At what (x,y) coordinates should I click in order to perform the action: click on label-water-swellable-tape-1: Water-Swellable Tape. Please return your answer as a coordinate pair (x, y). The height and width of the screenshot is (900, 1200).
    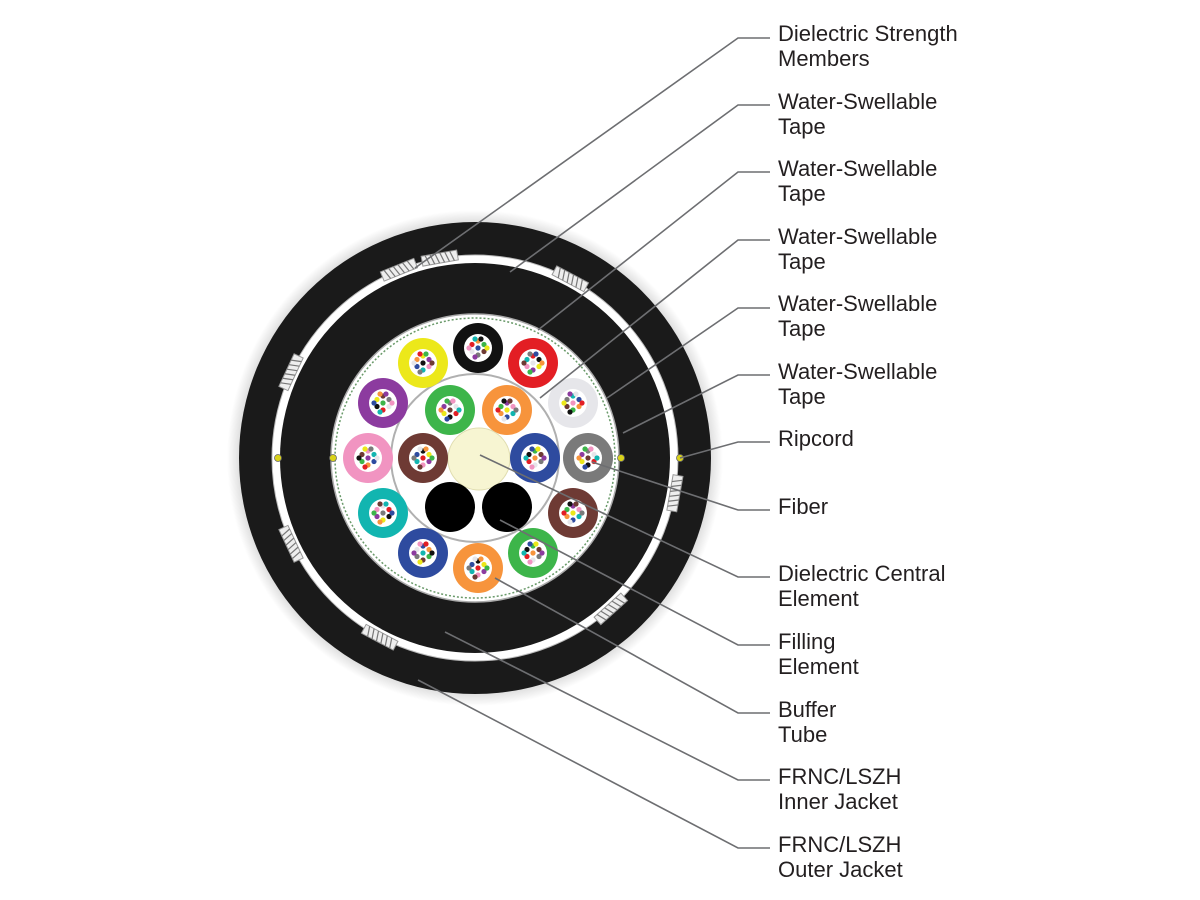
    Looking at the image, I should click on (857, 114).